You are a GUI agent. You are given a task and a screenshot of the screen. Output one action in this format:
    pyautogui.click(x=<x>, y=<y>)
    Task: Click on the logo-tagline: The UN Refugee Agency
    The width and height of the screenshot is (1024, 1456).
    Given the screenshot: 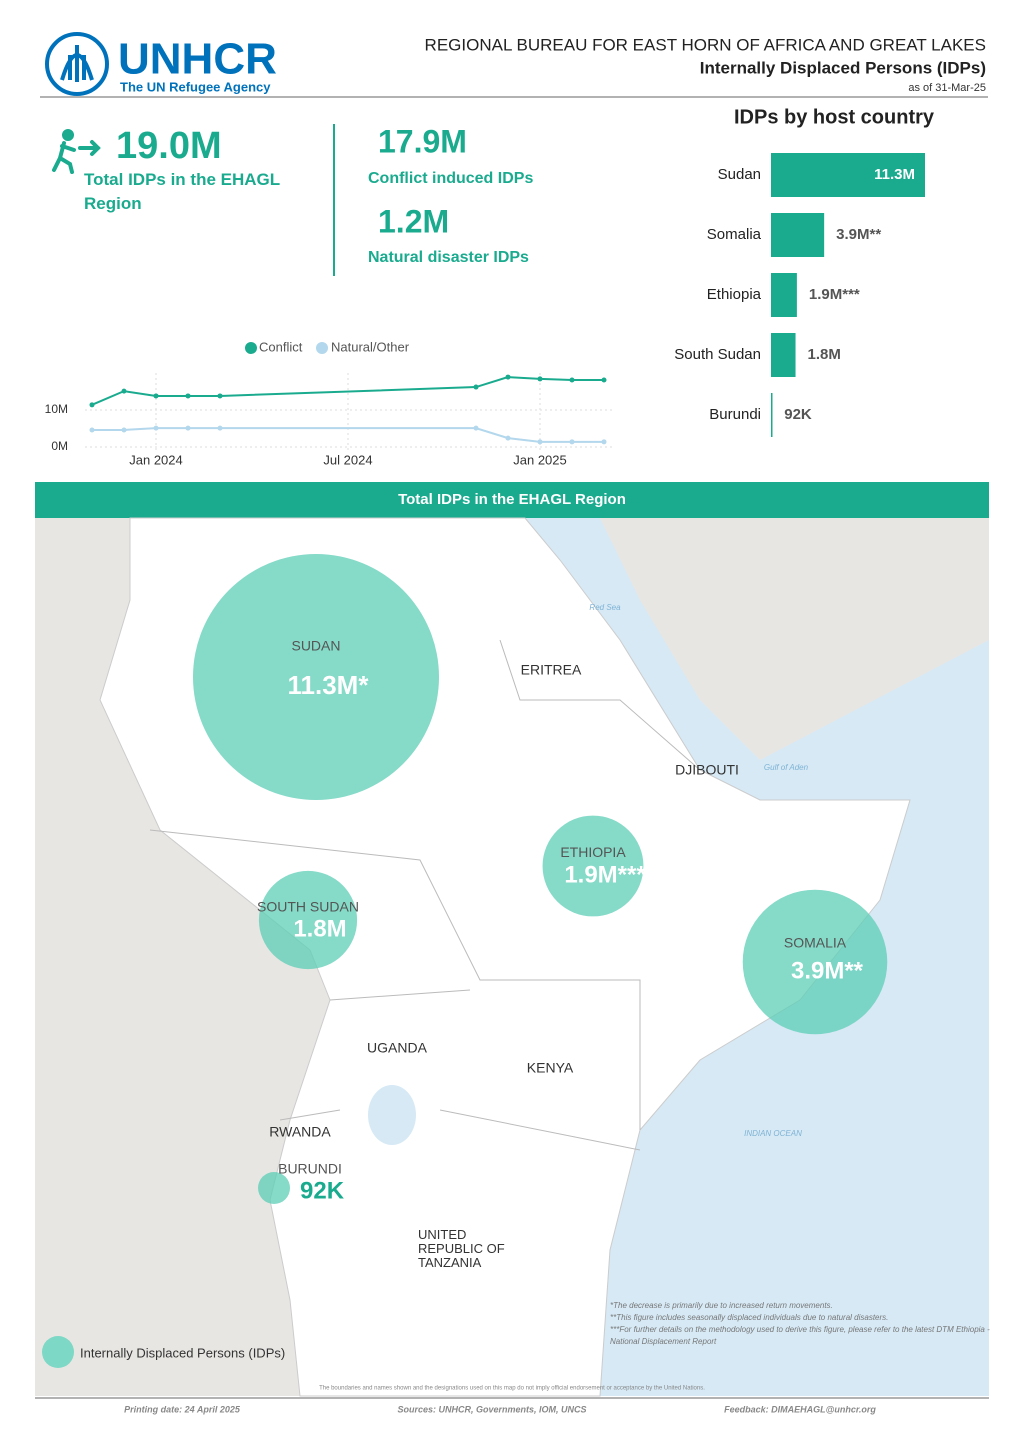 What is the action you would take?
    pyautogui.click(x=195, y=86)
    